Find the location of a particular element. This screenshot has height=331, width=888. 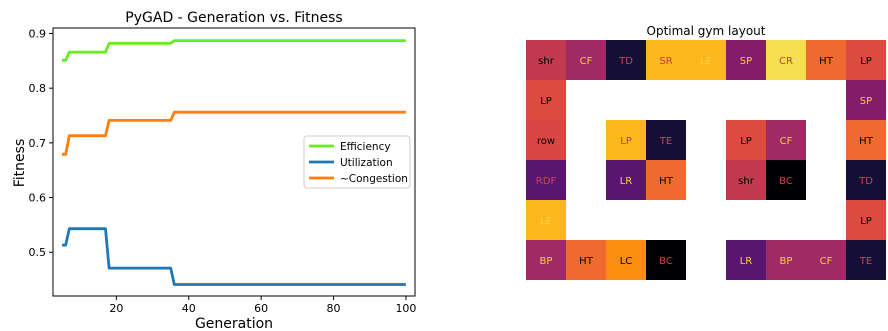

x-tick-label: 40 is located at coordinates (189, 308).